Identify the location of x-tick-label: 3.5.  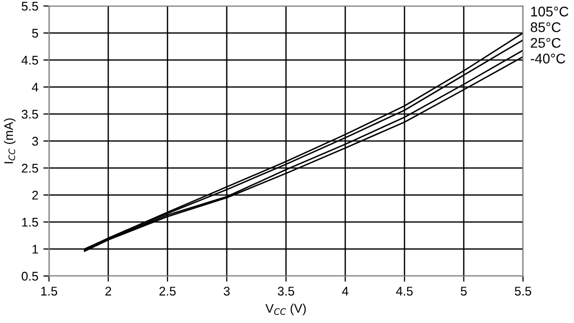
(286, 291).